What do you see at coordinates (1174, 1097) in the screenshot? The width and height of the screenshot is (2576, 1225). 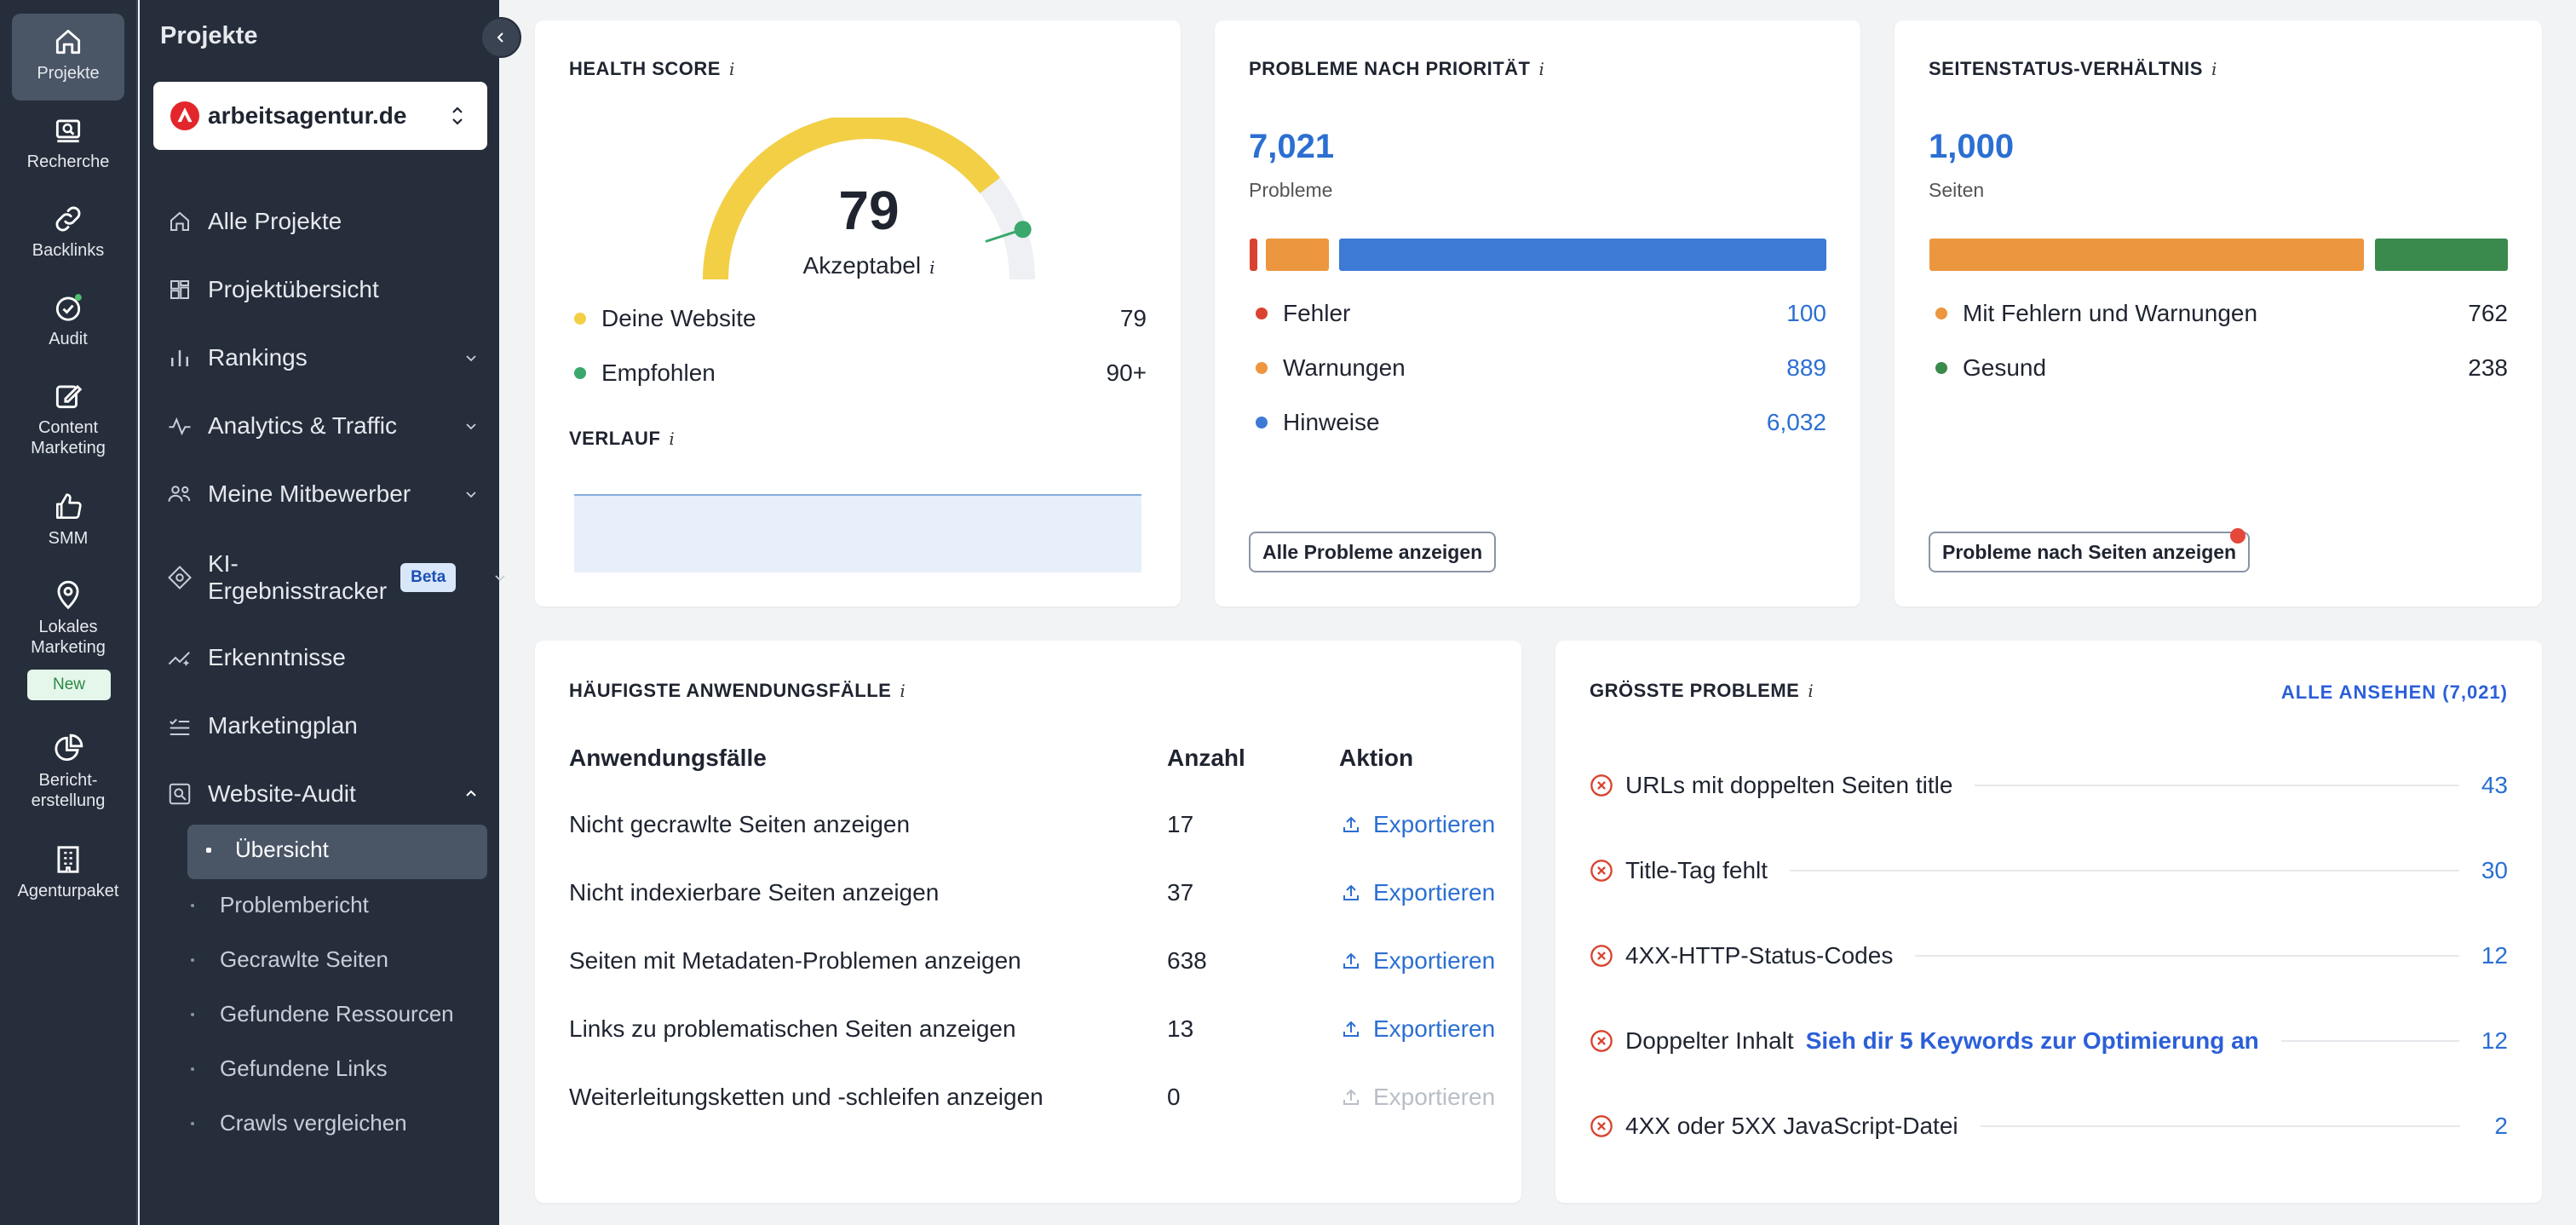 I see `row-count: 0` at bounding box center [1174, 1097].